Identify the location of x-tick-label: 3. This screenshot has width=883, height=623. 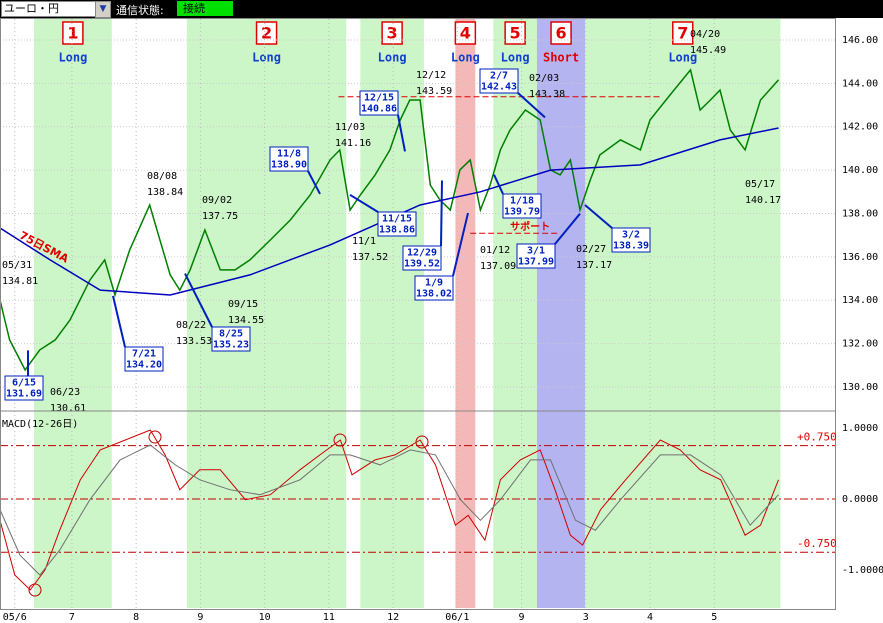
(586, 617).